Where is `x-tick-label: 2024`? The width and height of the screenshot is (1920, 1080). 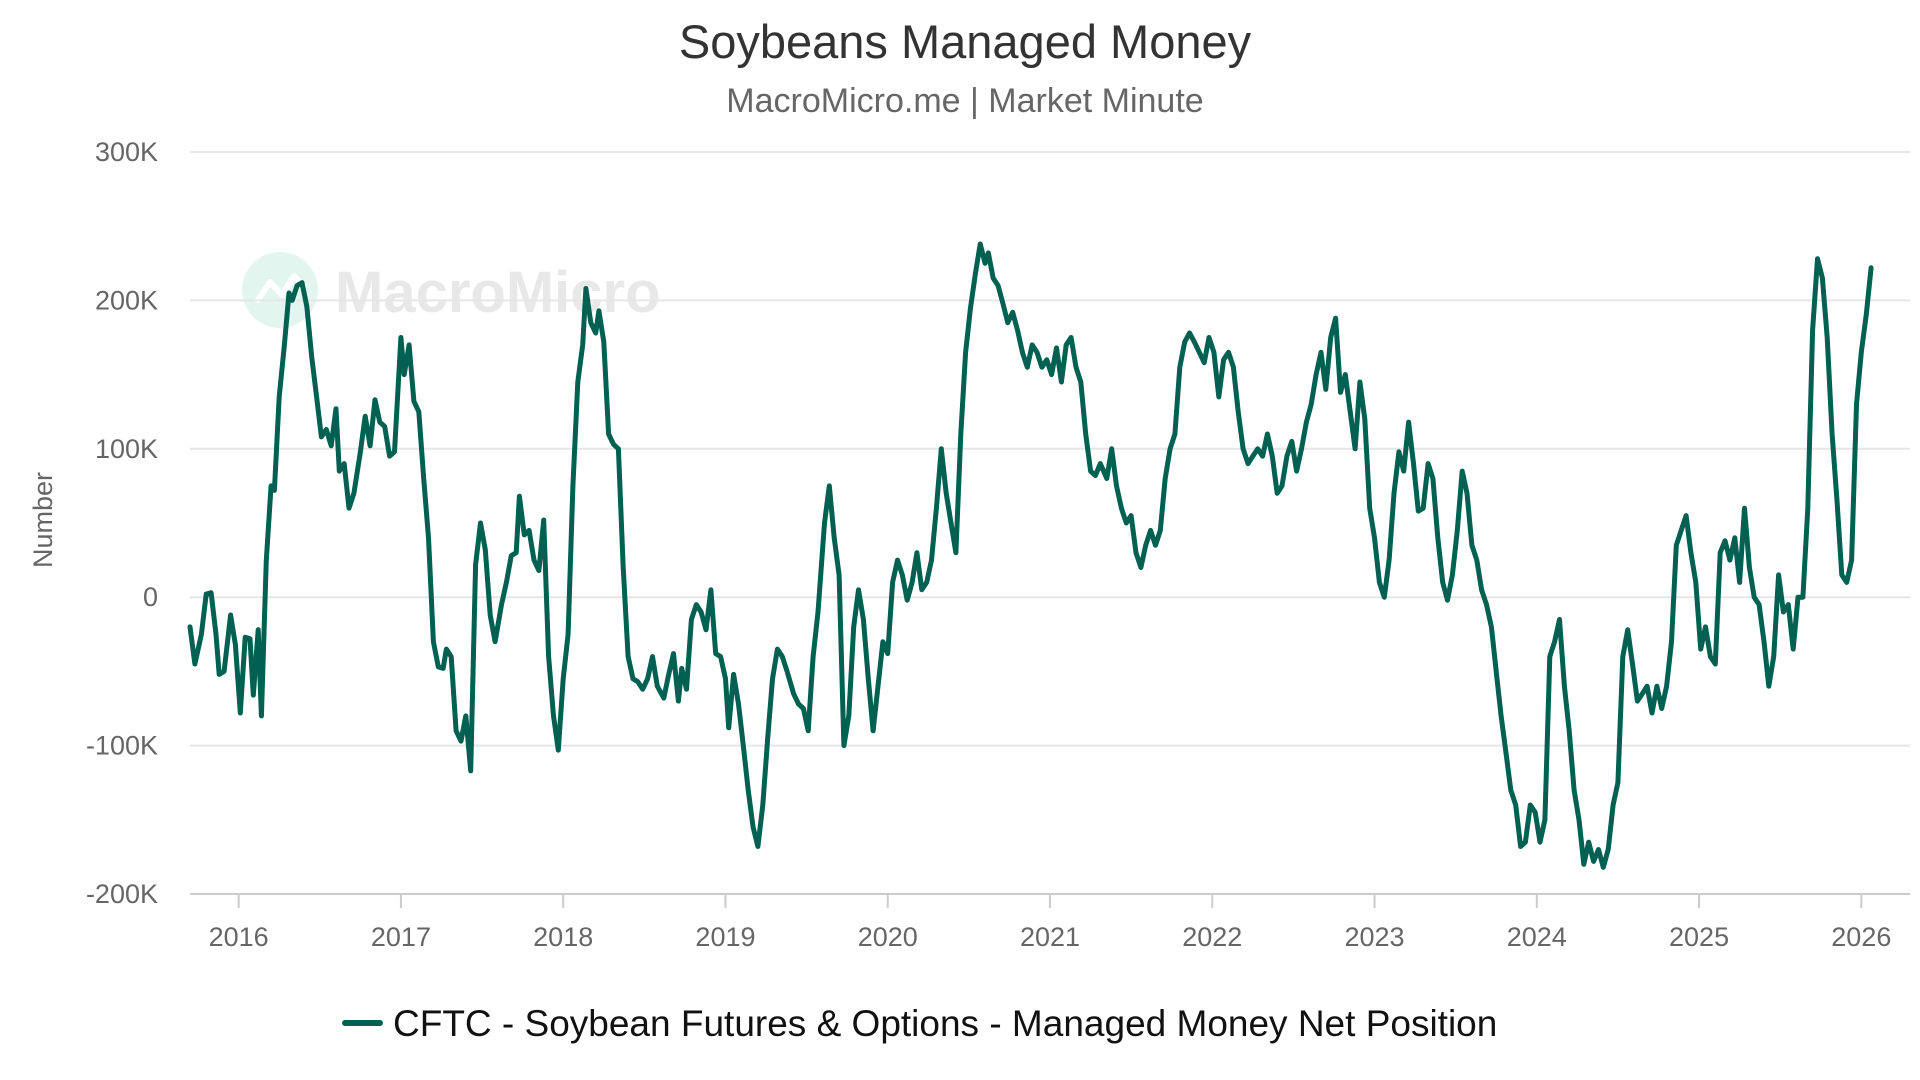 x-tick-label: 2024 is located at coordinates (1537, 937).